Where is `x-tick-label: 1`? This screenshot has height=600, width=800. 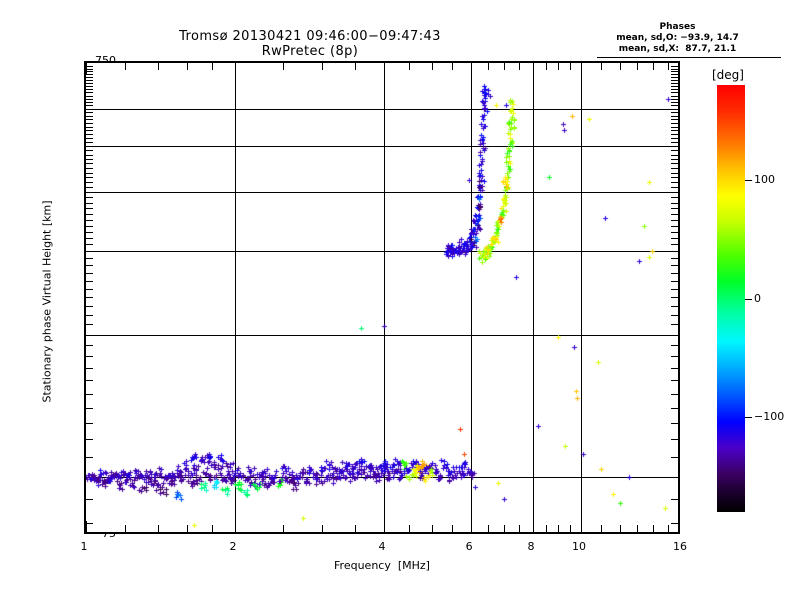 x-tick-label: 1 is located at coordinates (84, 546).